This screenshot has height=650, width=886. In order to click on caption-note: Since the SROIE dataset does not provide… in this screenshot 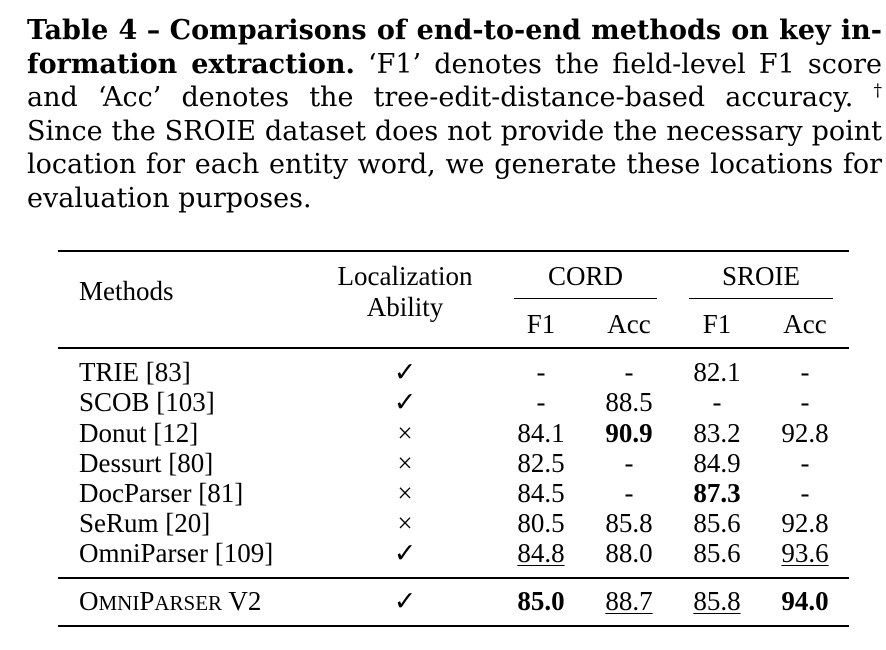, I will do `click(454, 164)`.